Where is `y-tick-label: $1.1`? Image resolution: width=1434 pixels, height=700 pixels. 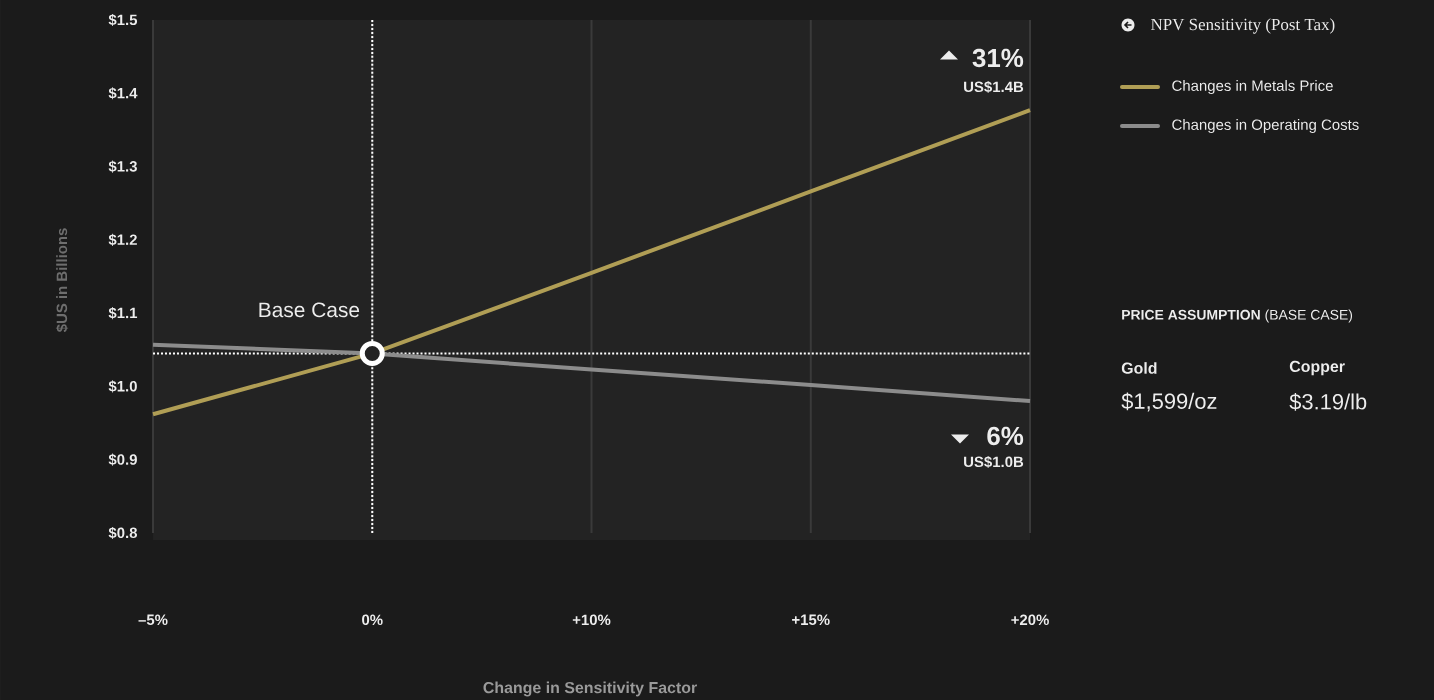
y-tick-label: $1.1 is located at coordinates (123, 313).